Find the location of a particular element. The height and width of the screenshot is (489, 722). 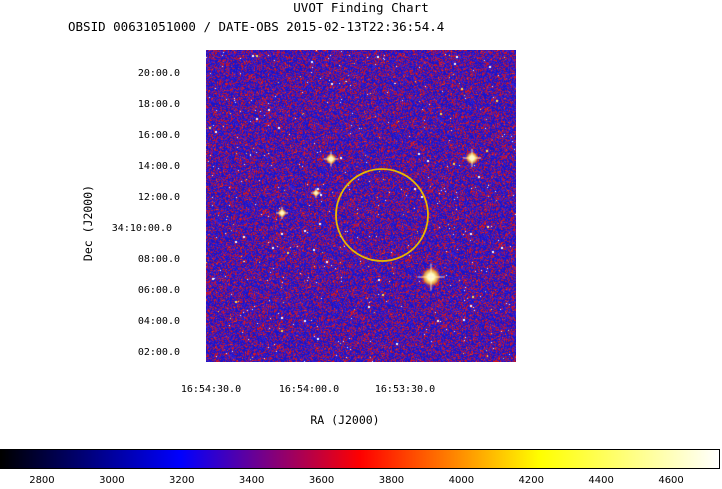

y-tick-label: 34:10:00.0 is located at coordinates (141, 228).